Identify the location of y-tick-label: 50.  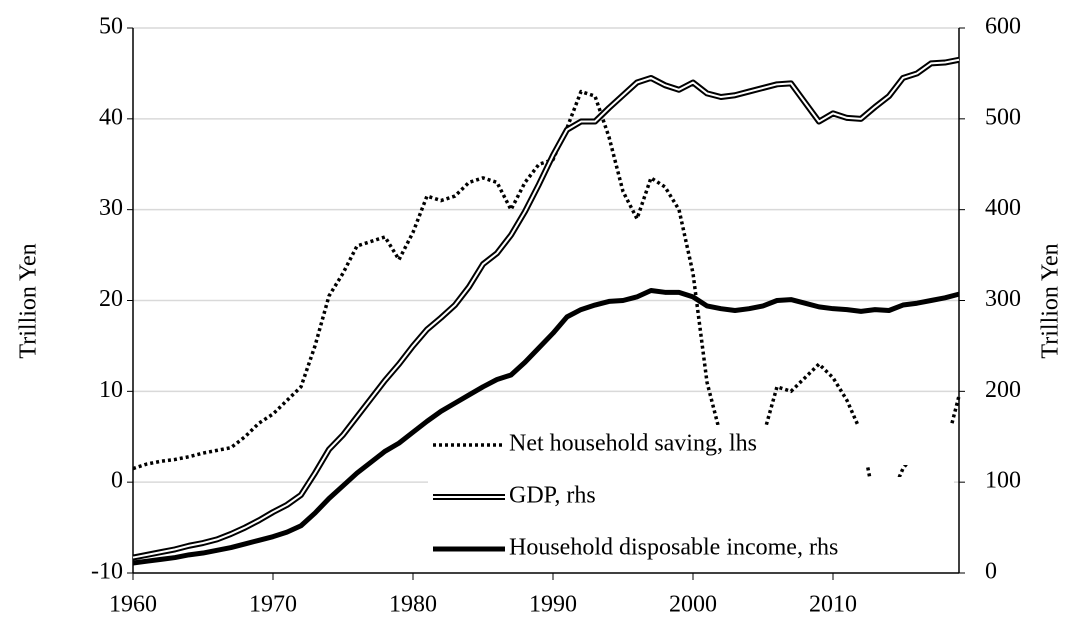
(111, 27).